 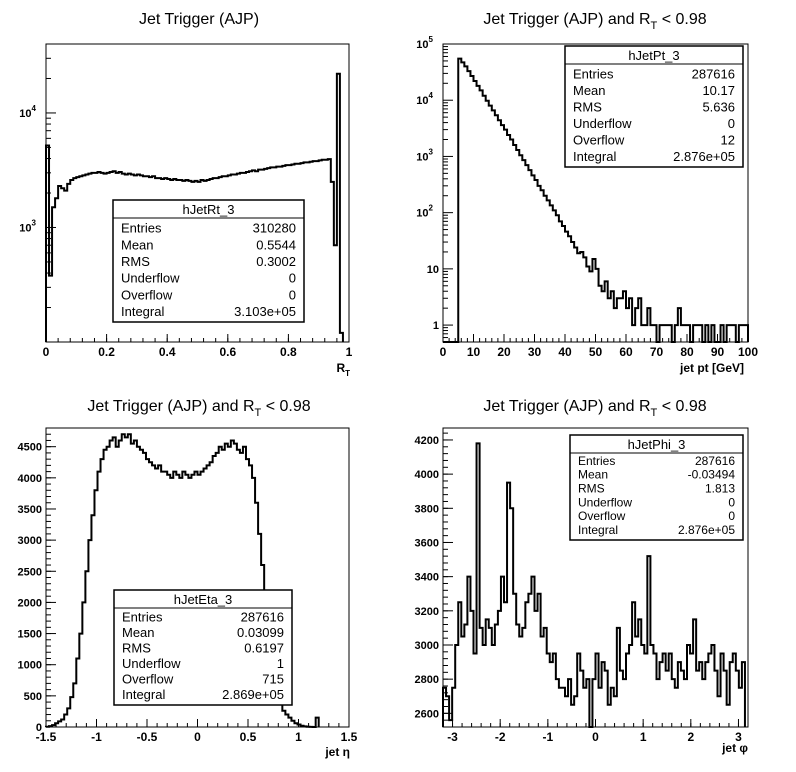 What do you see at coordinates (337, 752) in the screenshot?
I see `x-axis-label: jet η` at bounding box center [337, 752].